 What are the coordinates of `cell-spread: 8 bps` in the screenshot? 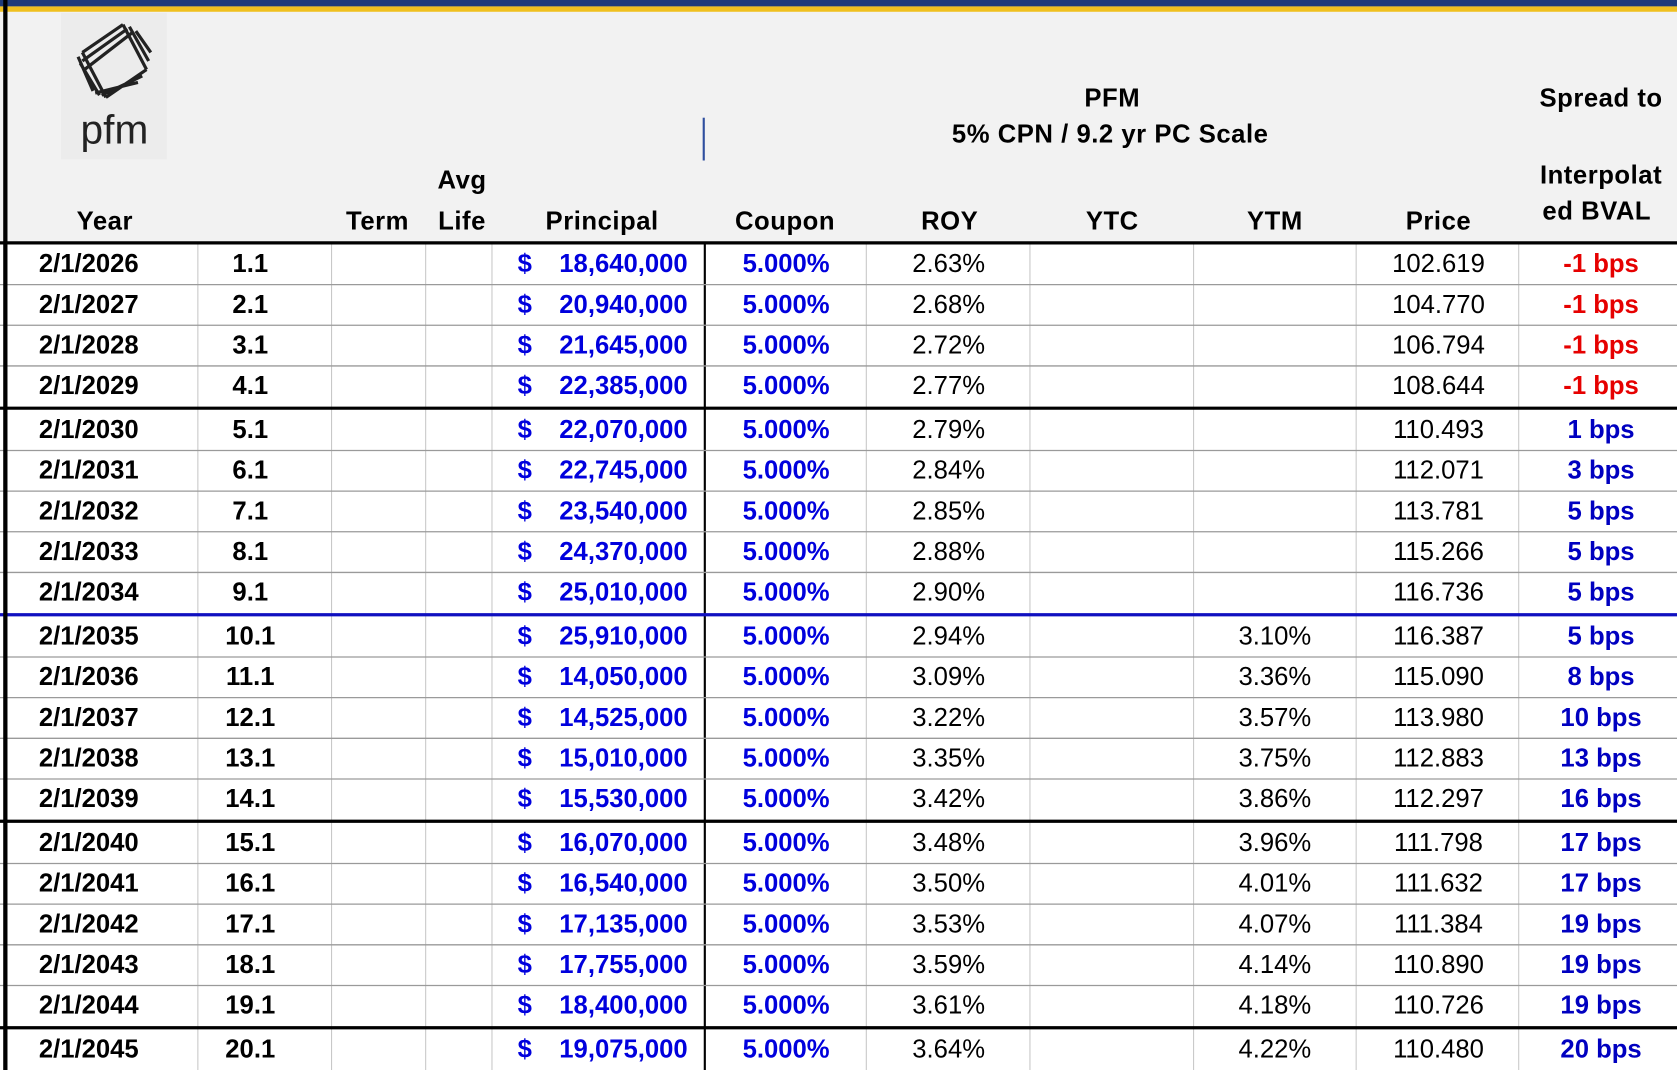 It's located at (1601, 677).